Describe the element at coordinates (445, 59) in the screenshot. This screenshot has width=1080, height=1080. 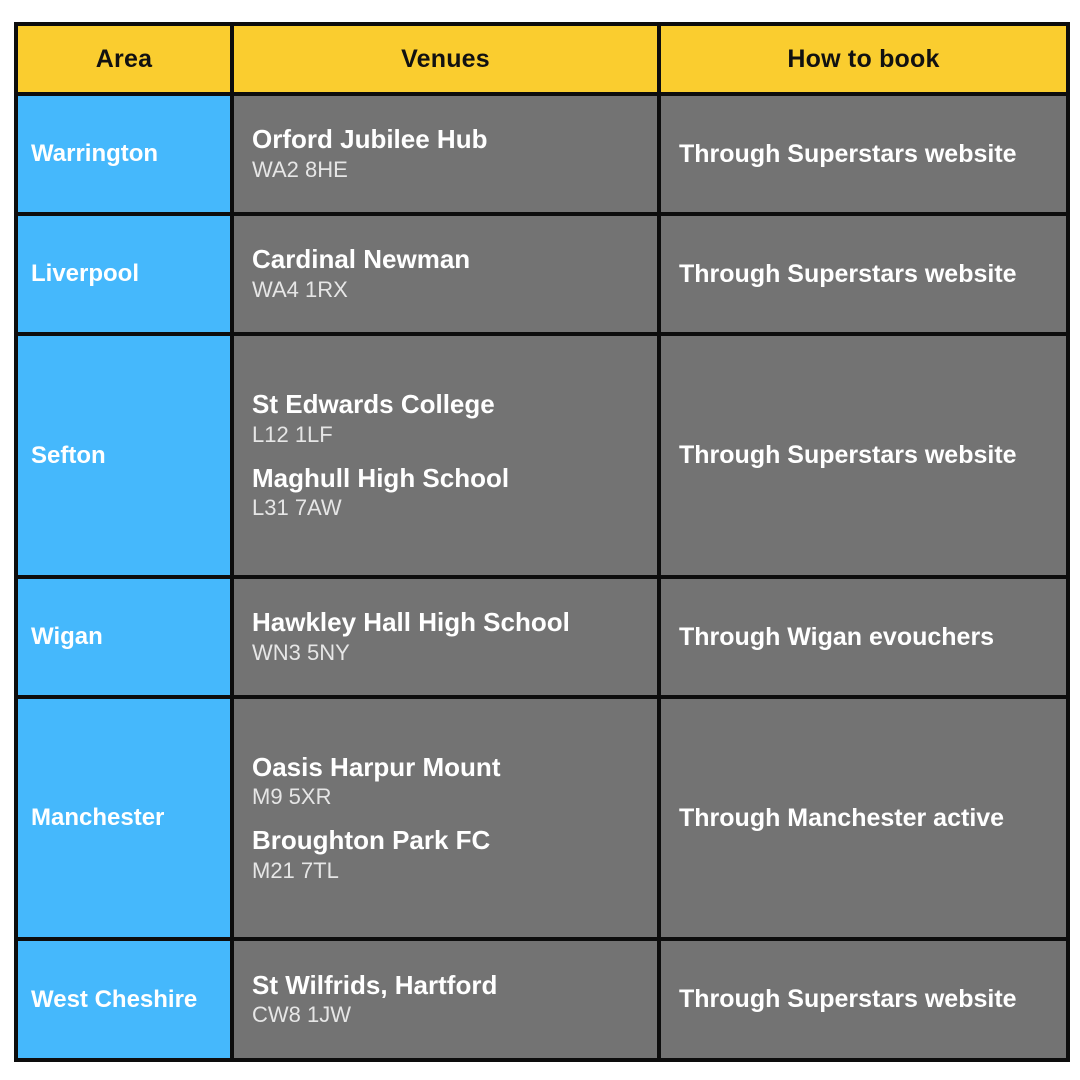
I see `header-venues: Venues` at that location.